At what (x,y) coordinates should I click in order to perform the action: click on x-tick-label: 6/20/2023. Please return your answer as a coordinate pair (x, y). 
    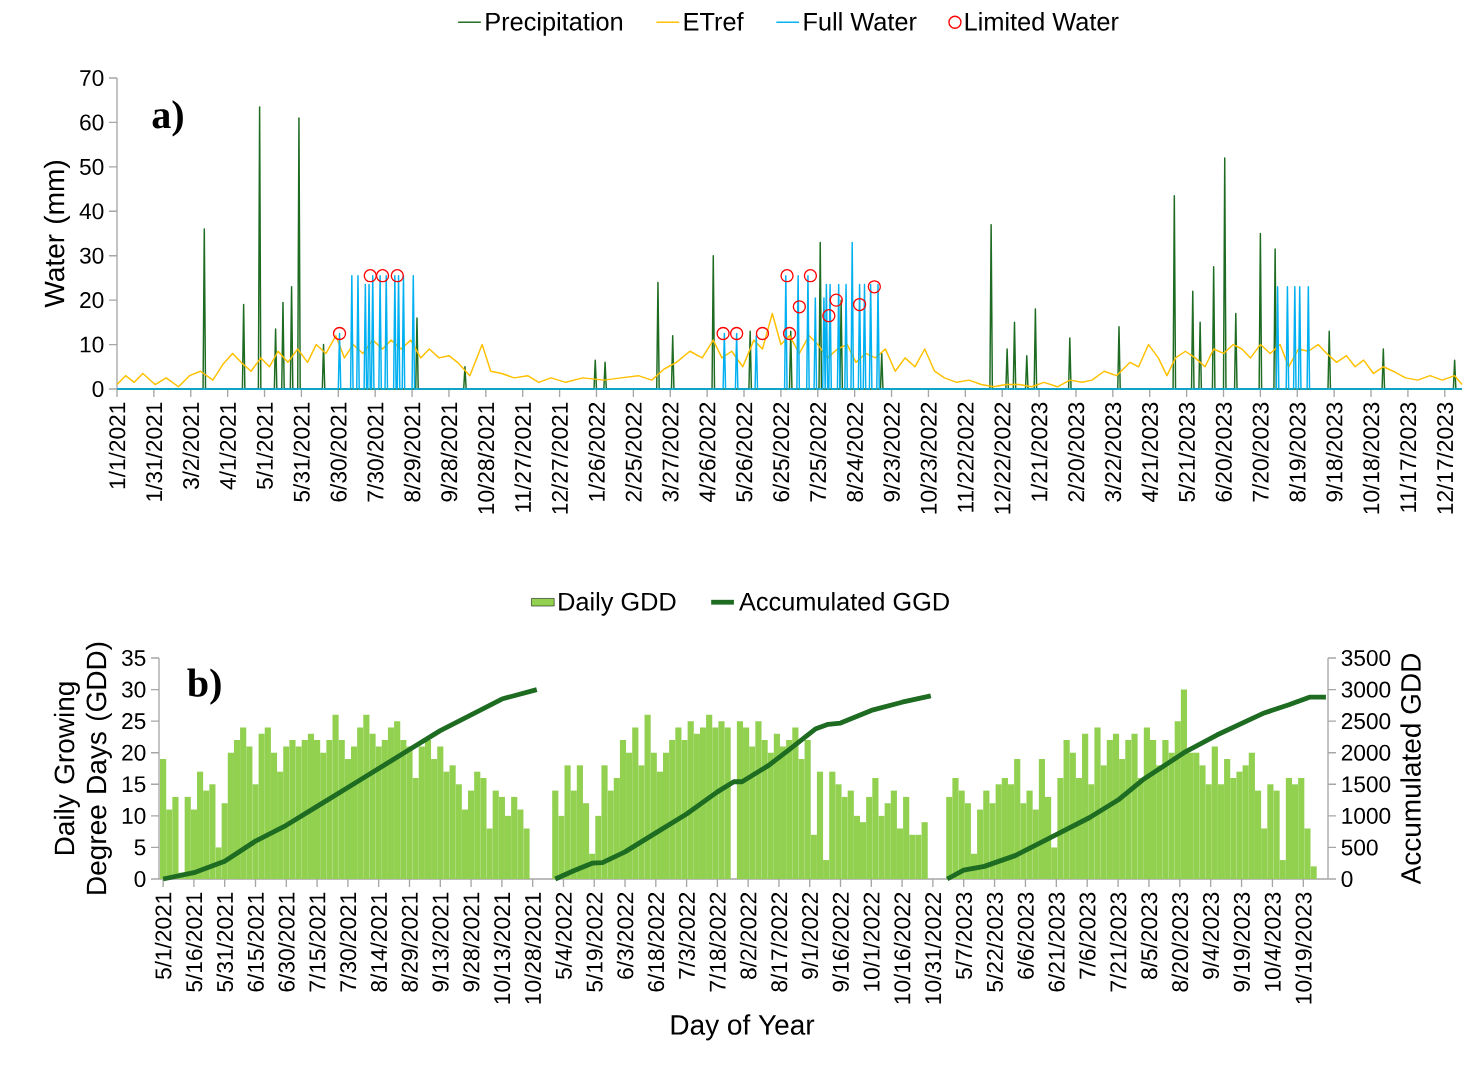
    Looking at the image, I should click on (1223, 452).